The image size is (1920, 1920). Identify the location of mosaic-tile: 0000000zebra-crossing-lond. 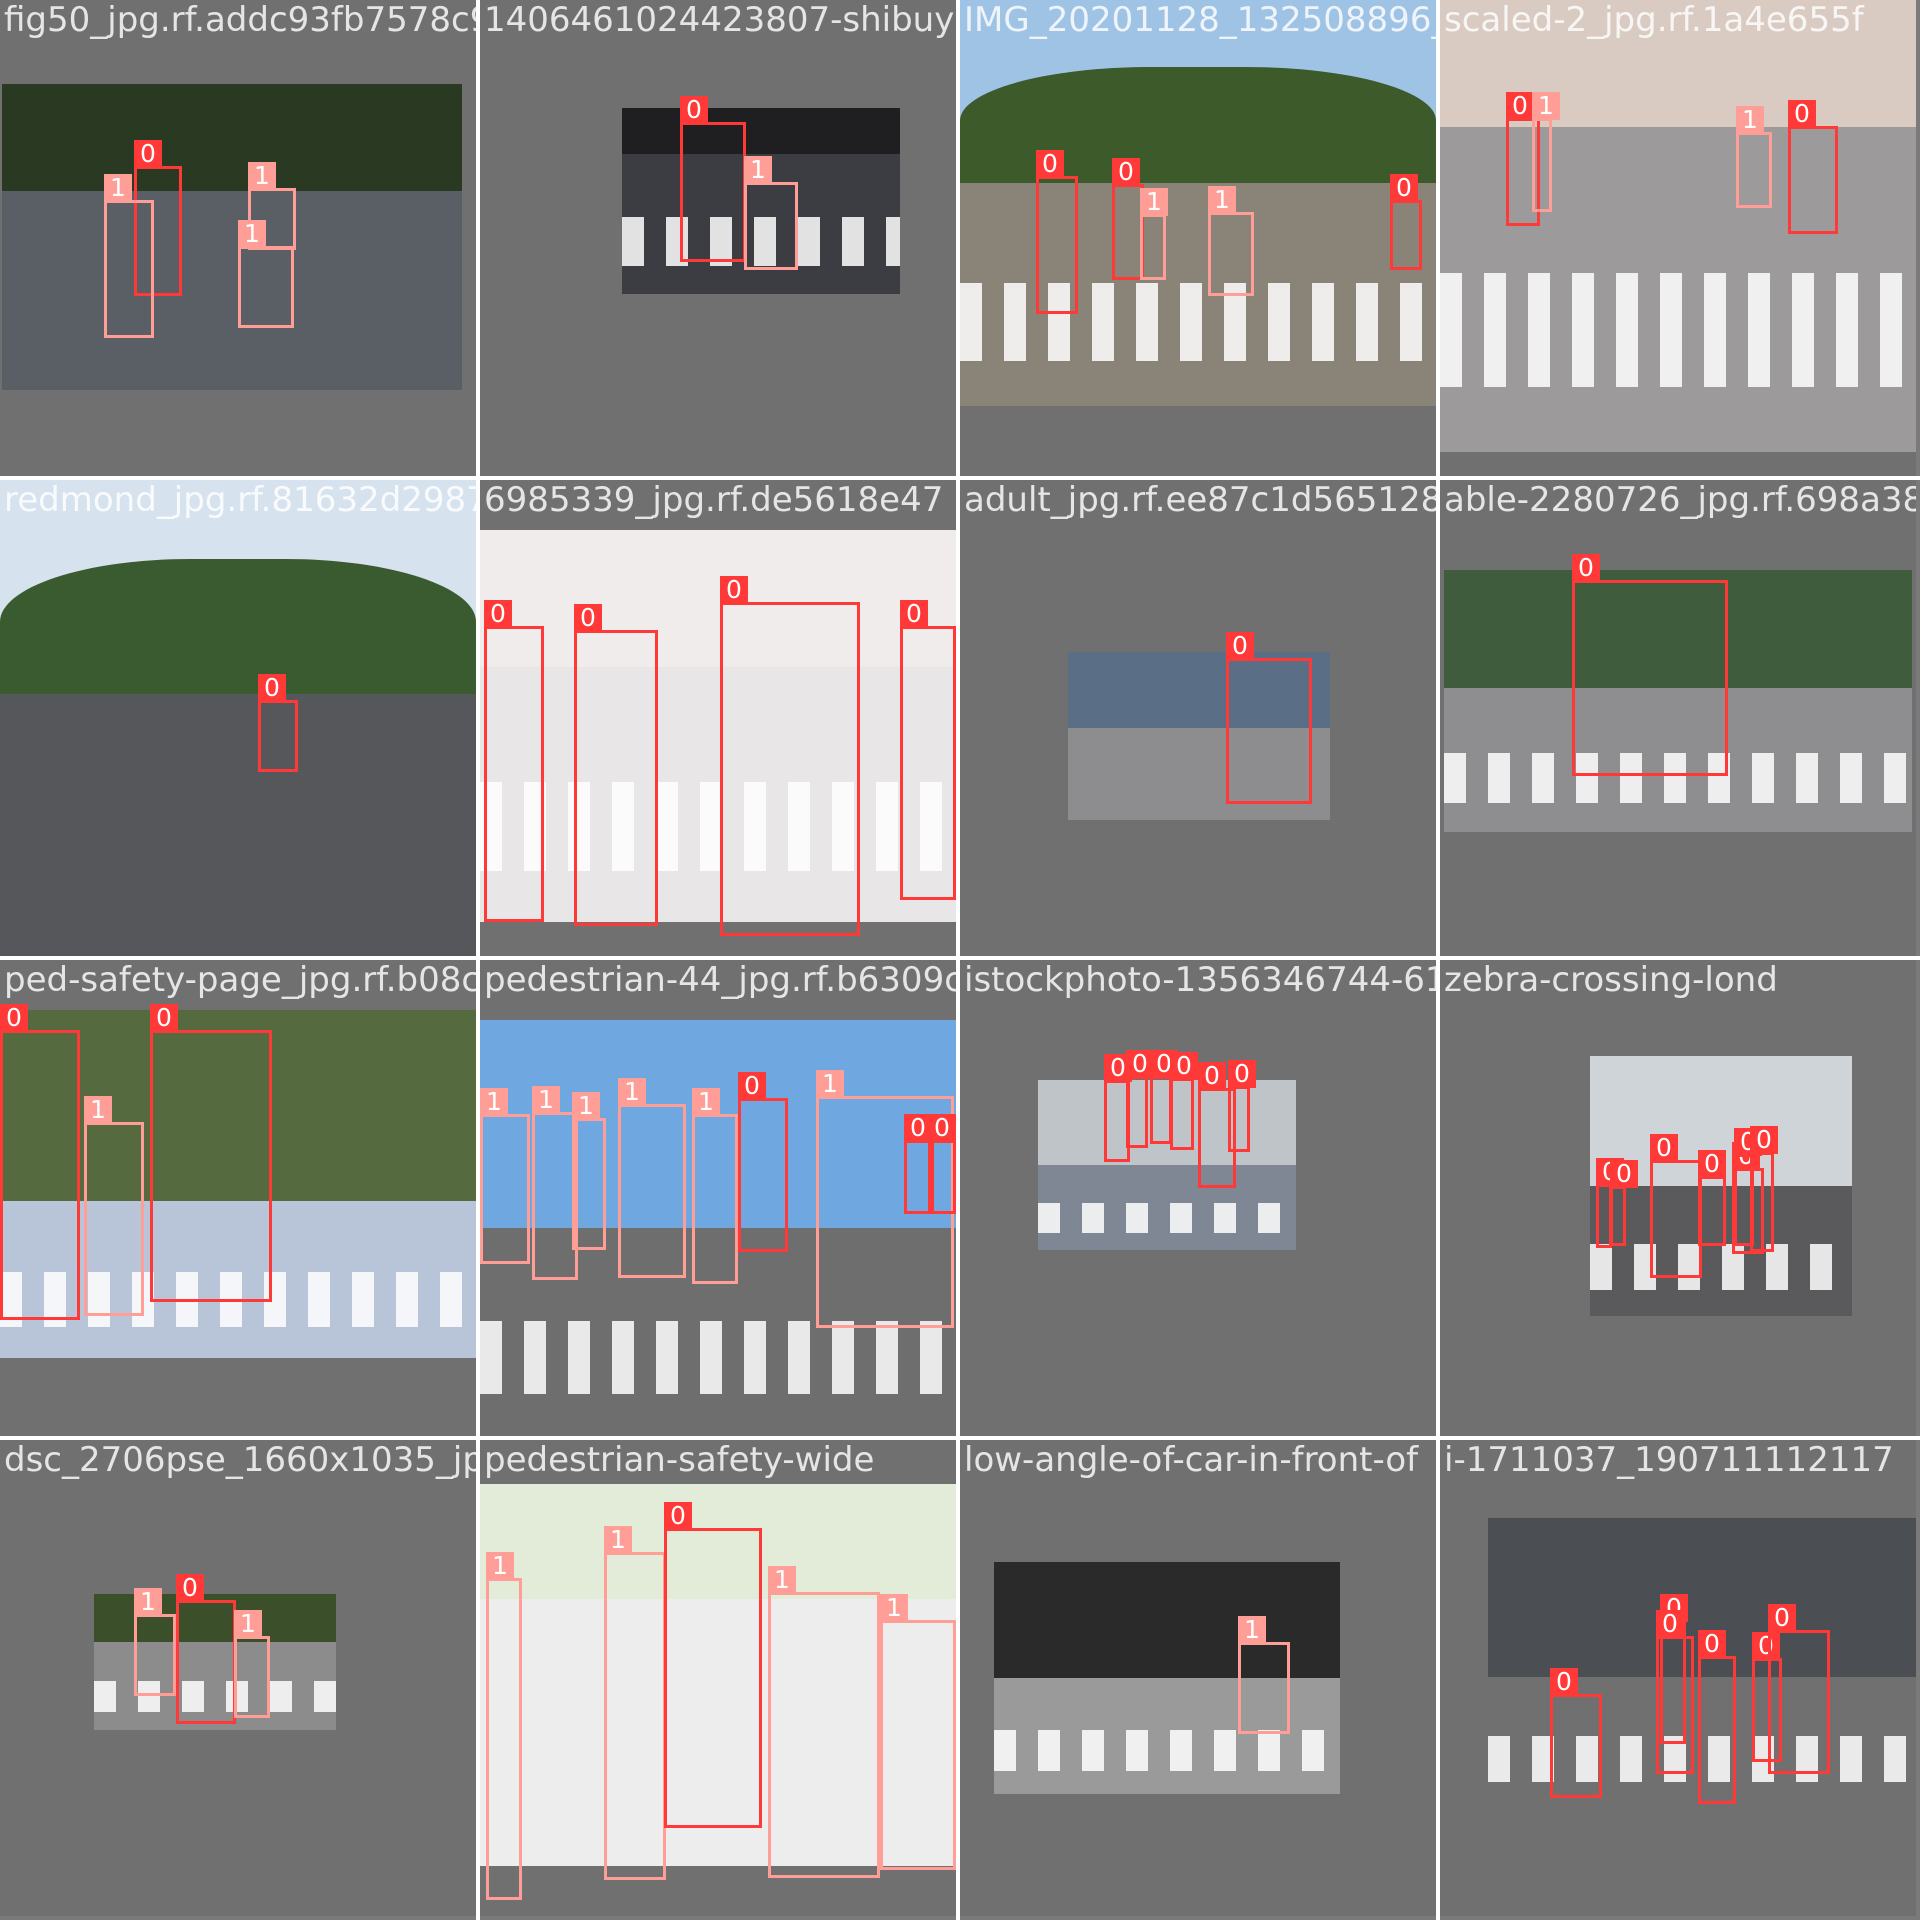
(1678, 1198).